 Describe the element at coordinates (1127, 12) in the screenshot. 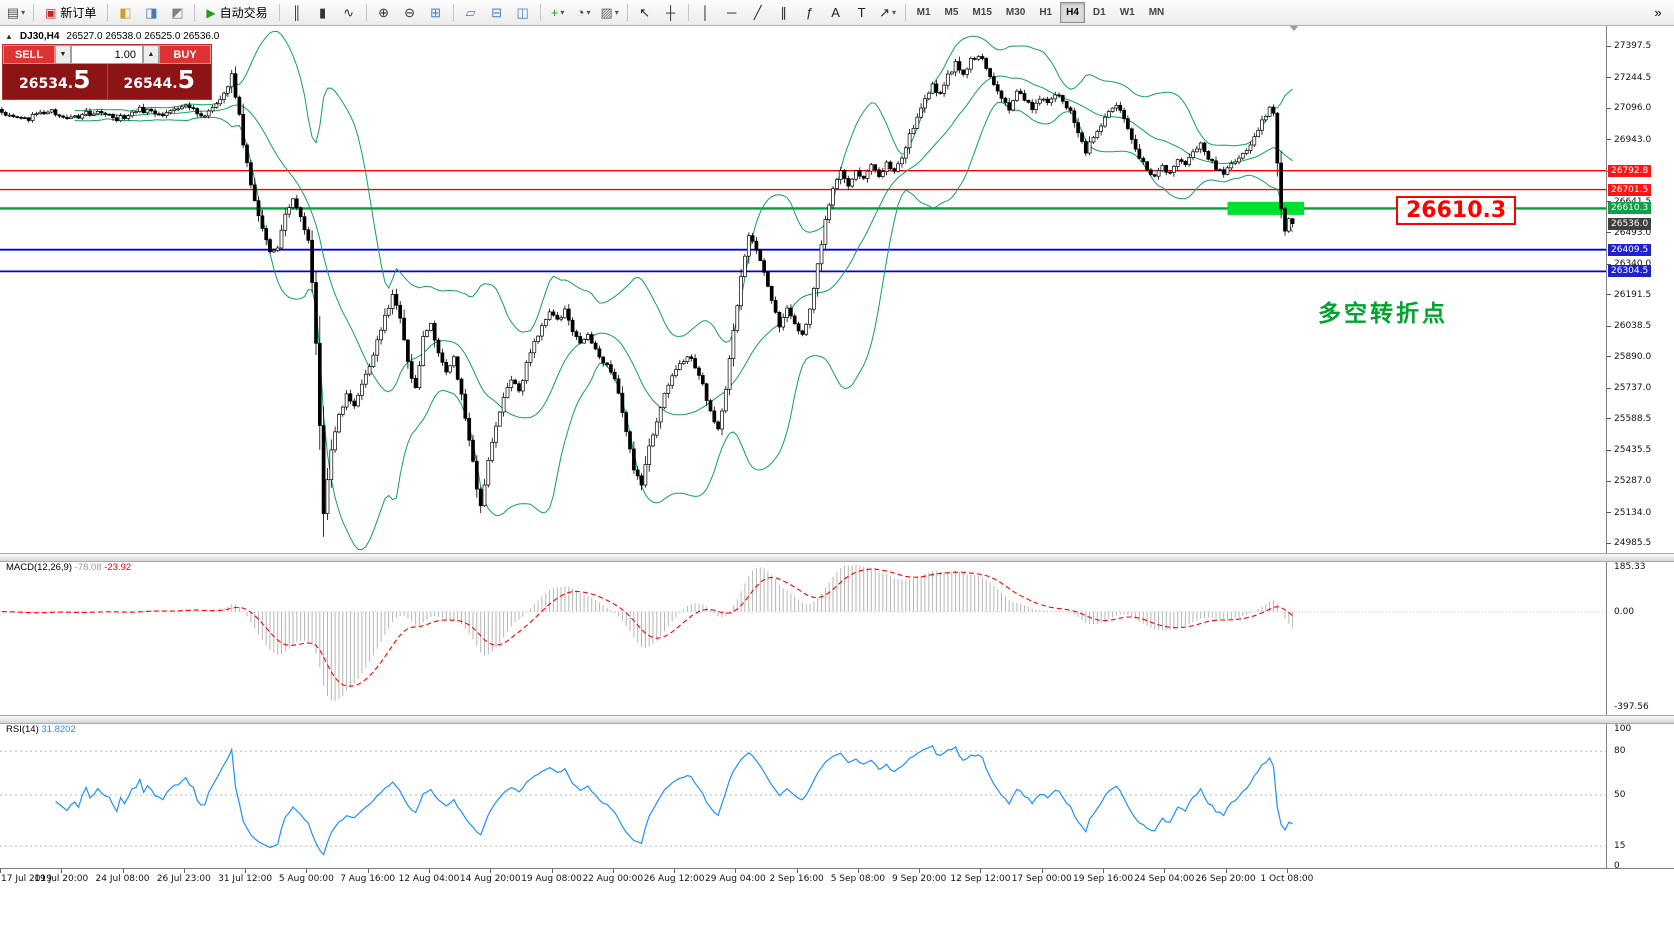

I see `timeframe-w1-button: W1` at that location.